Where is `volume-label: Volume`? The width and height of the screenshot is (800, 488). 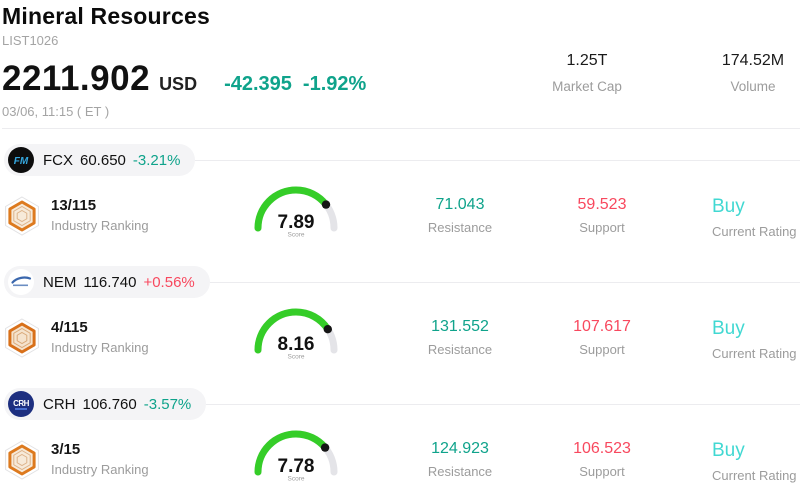
volume-label: Volume is located at coordinates (753, 86).